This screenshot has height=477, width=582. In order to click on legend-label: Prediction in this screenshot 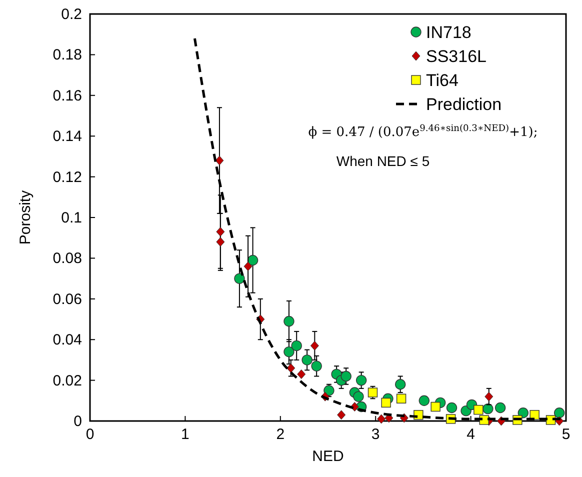, I will do `click(464, 104)`.